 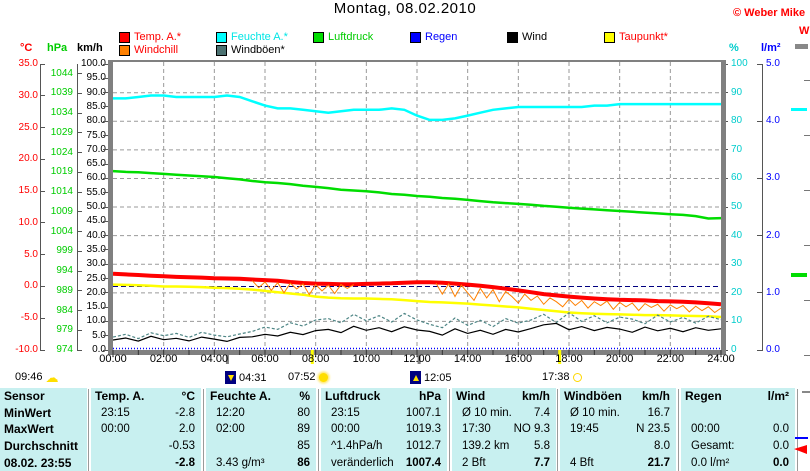 I want to click on tick-label-l/m²: 1.0, so click(x=773, y=292).